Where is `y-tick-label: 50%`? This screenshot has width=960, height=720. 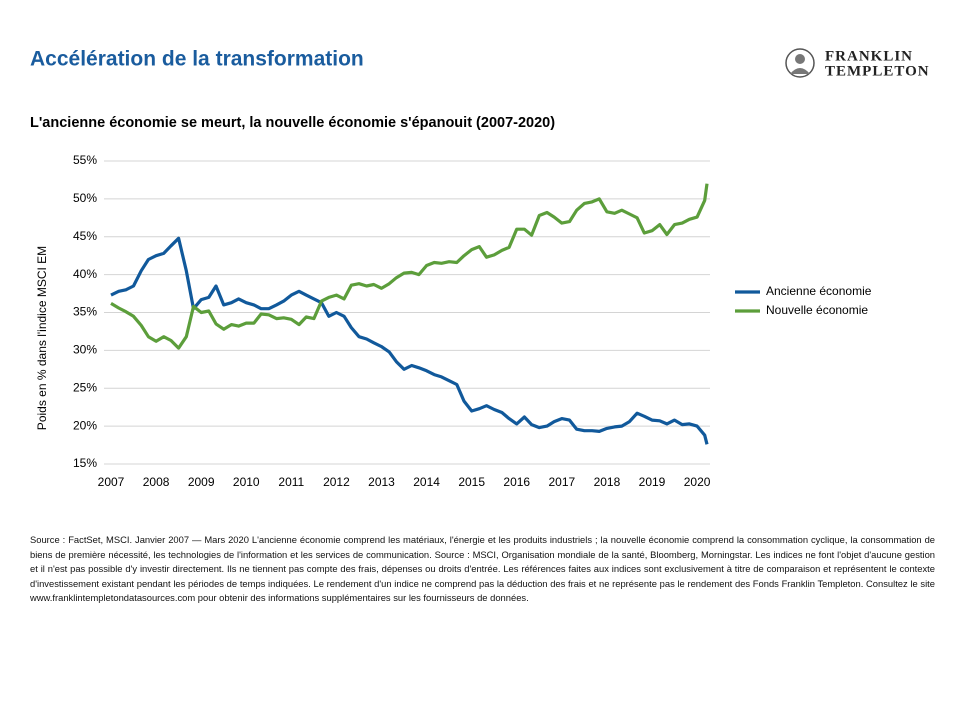 y-tick-label: 50% is located at coordinates (85, 198).